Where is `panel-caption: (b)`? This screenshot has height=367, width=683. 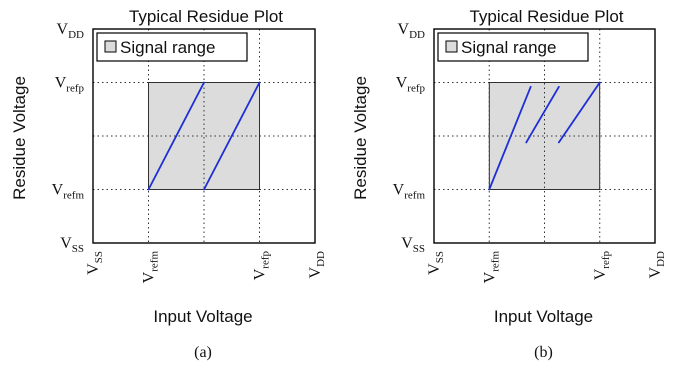
panel-caption: (b) is located at coordinates (543, 352).